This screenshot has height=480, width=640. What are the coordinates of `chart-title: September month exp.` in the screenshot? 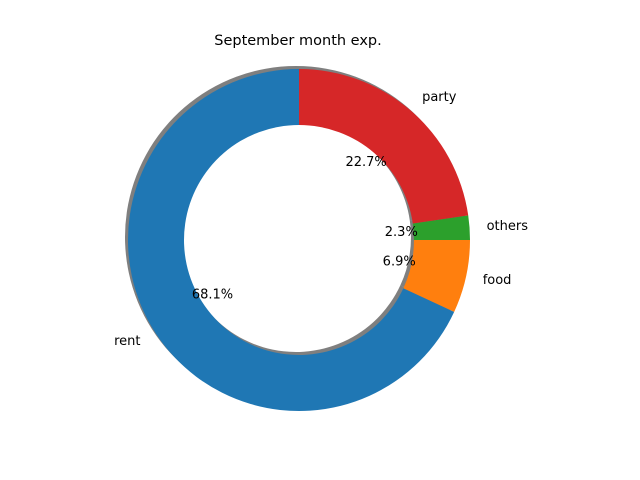 It's located at (298, 41).